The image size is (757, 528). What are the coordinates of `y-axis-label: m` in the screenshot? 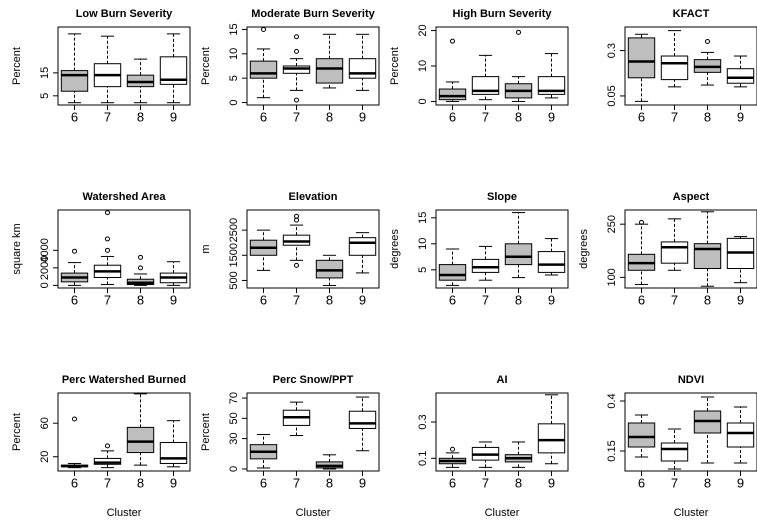 It's located at (206, 248).